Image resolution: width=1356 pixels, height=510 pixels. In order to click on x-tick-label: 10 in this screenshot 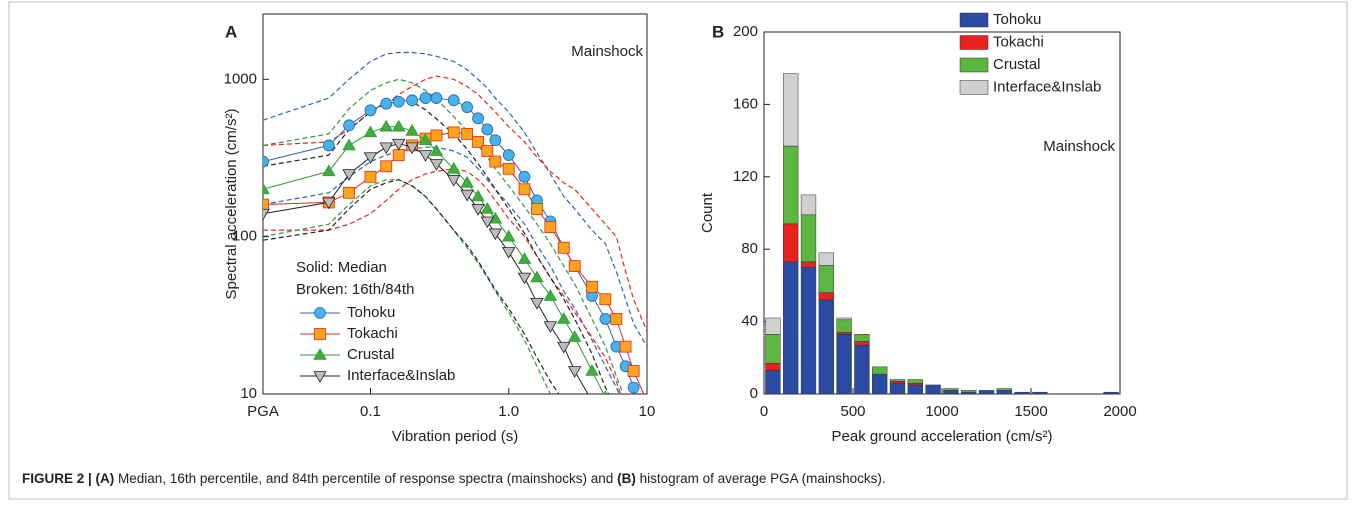, I will do `click(647, 411)`.